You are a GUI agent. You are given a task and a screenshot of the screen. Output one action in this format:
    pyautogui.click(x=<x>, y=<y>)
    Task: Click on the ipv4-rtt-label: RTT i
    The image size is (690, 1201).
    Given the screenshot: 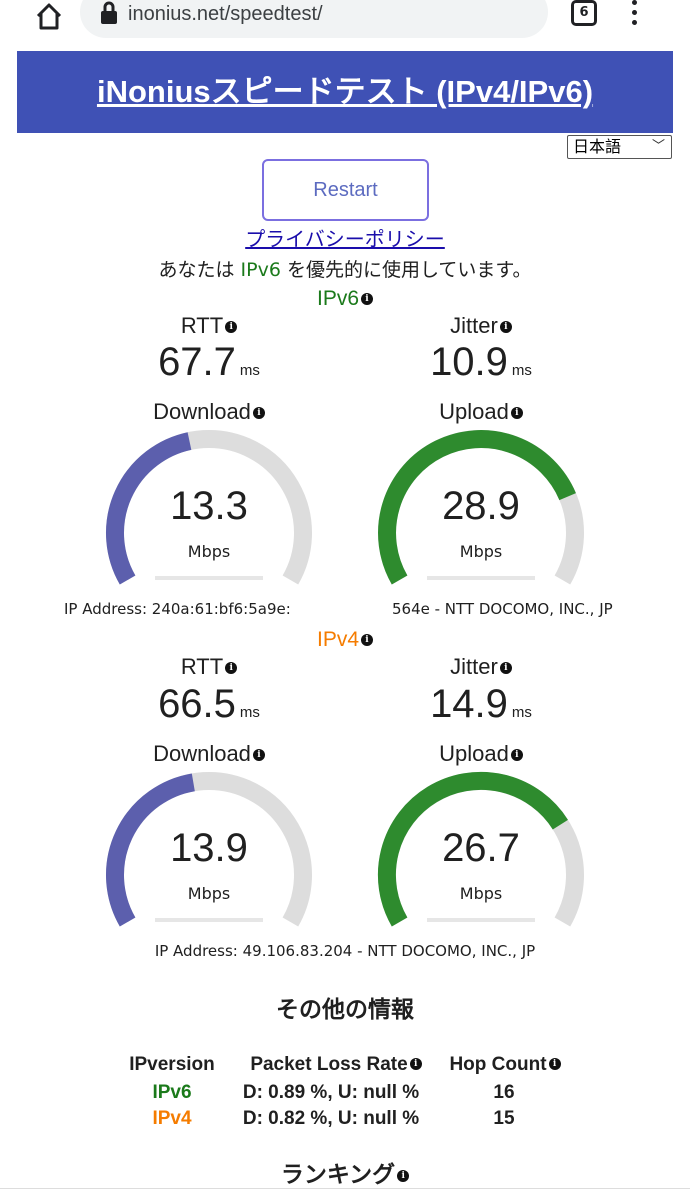 What is the action you would take?
    pyautogui.click(x=209, y=667)
    